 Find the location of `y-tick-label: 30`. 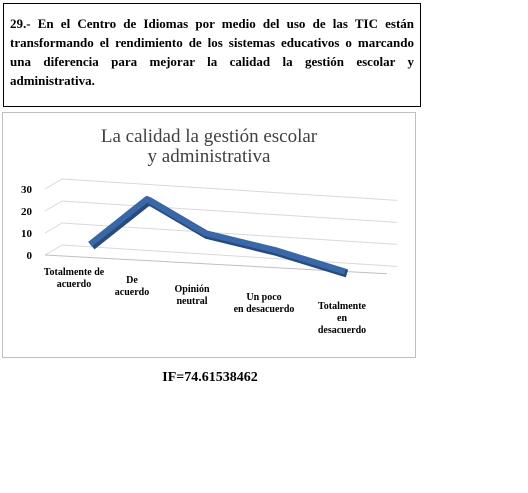

y-tick-label: 30 is located at coordinates (27, 190).